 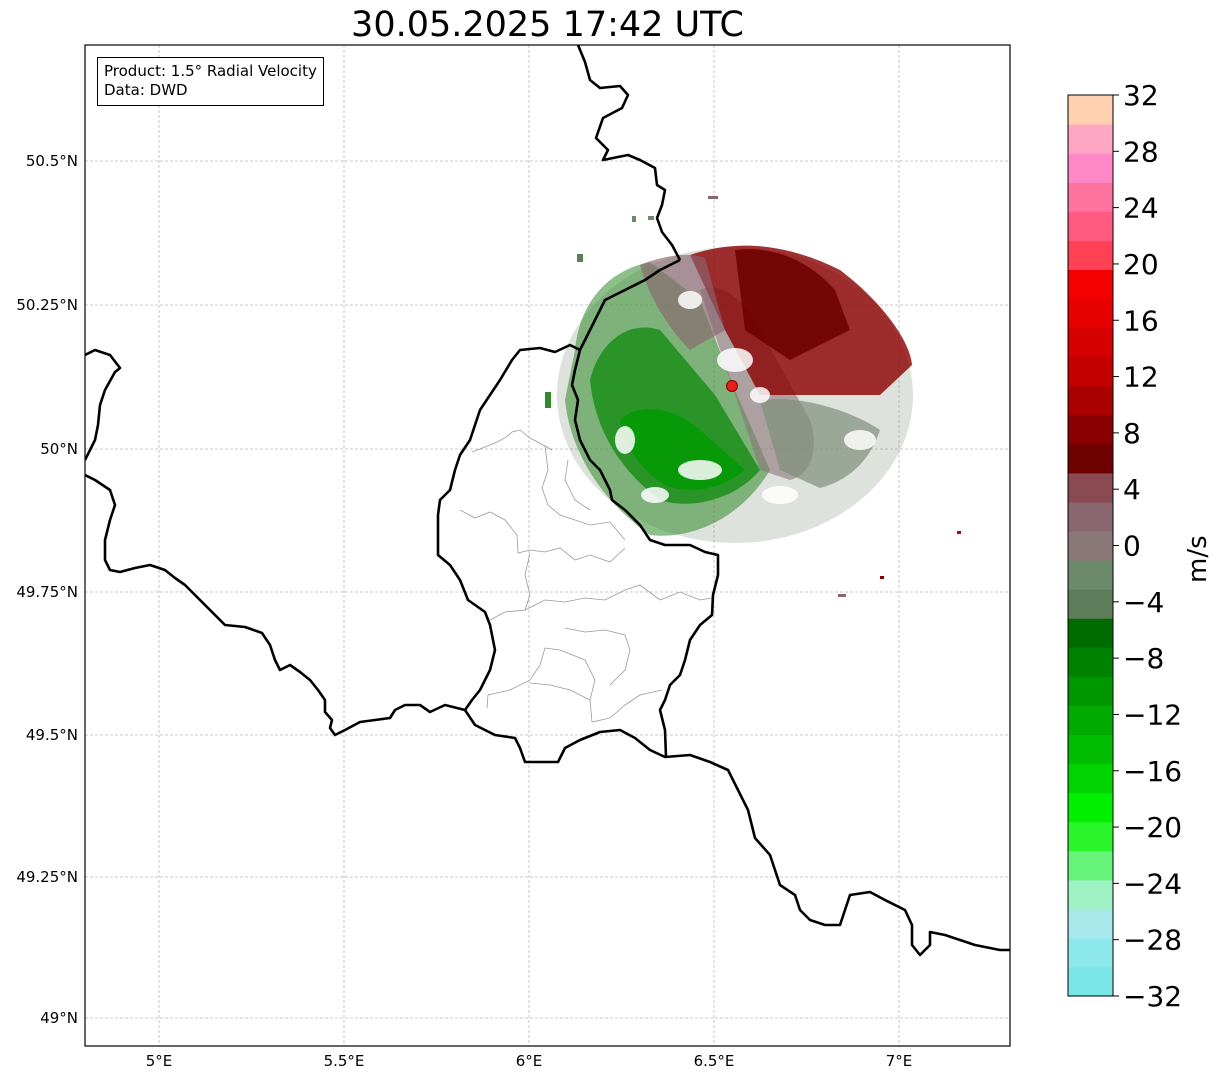 What do you see at coordinates (210, 81) in the screenshot?
I see `info-box: Product: 1.5° Radial Velocity Data: DWD` at bounding box center [210, 81].